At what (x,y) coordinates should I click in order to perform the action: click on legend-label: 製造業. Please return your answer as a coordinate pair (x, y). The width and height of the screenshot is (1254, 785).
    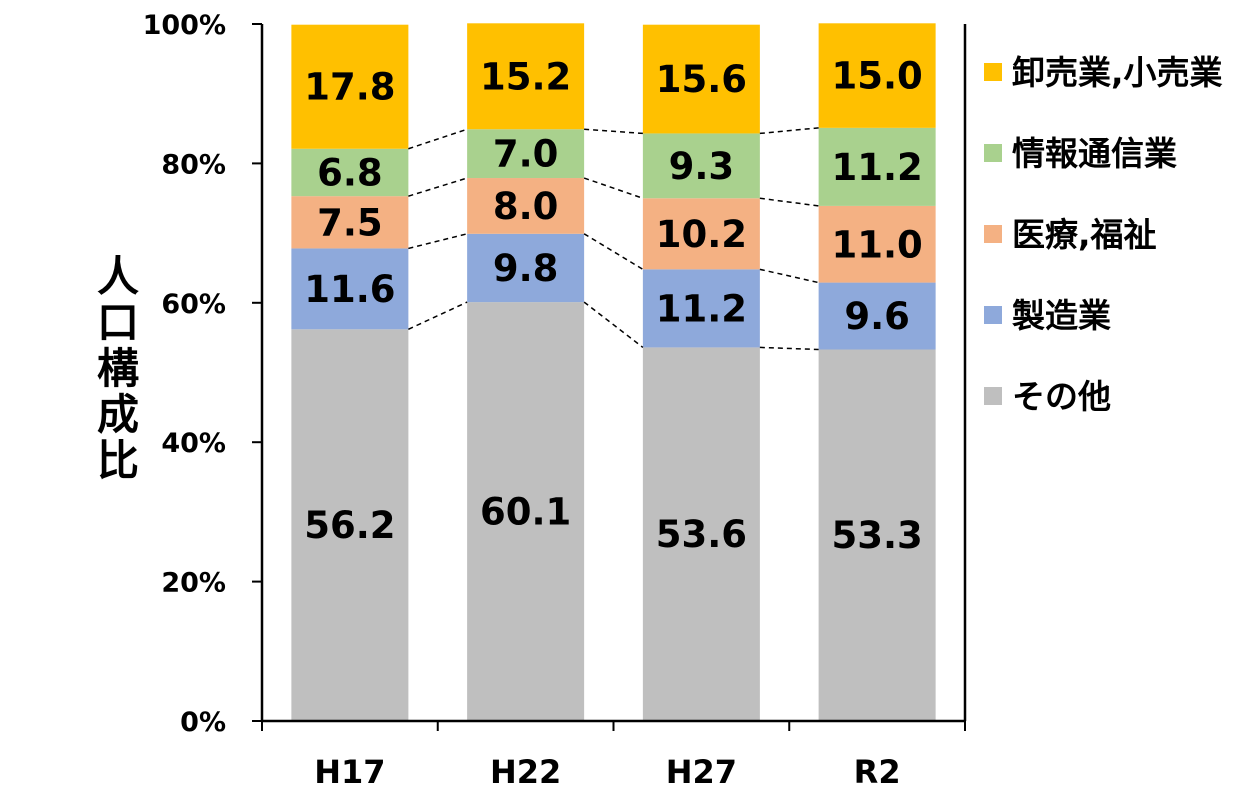
    Looking at the image, I should click on (1061, 315).